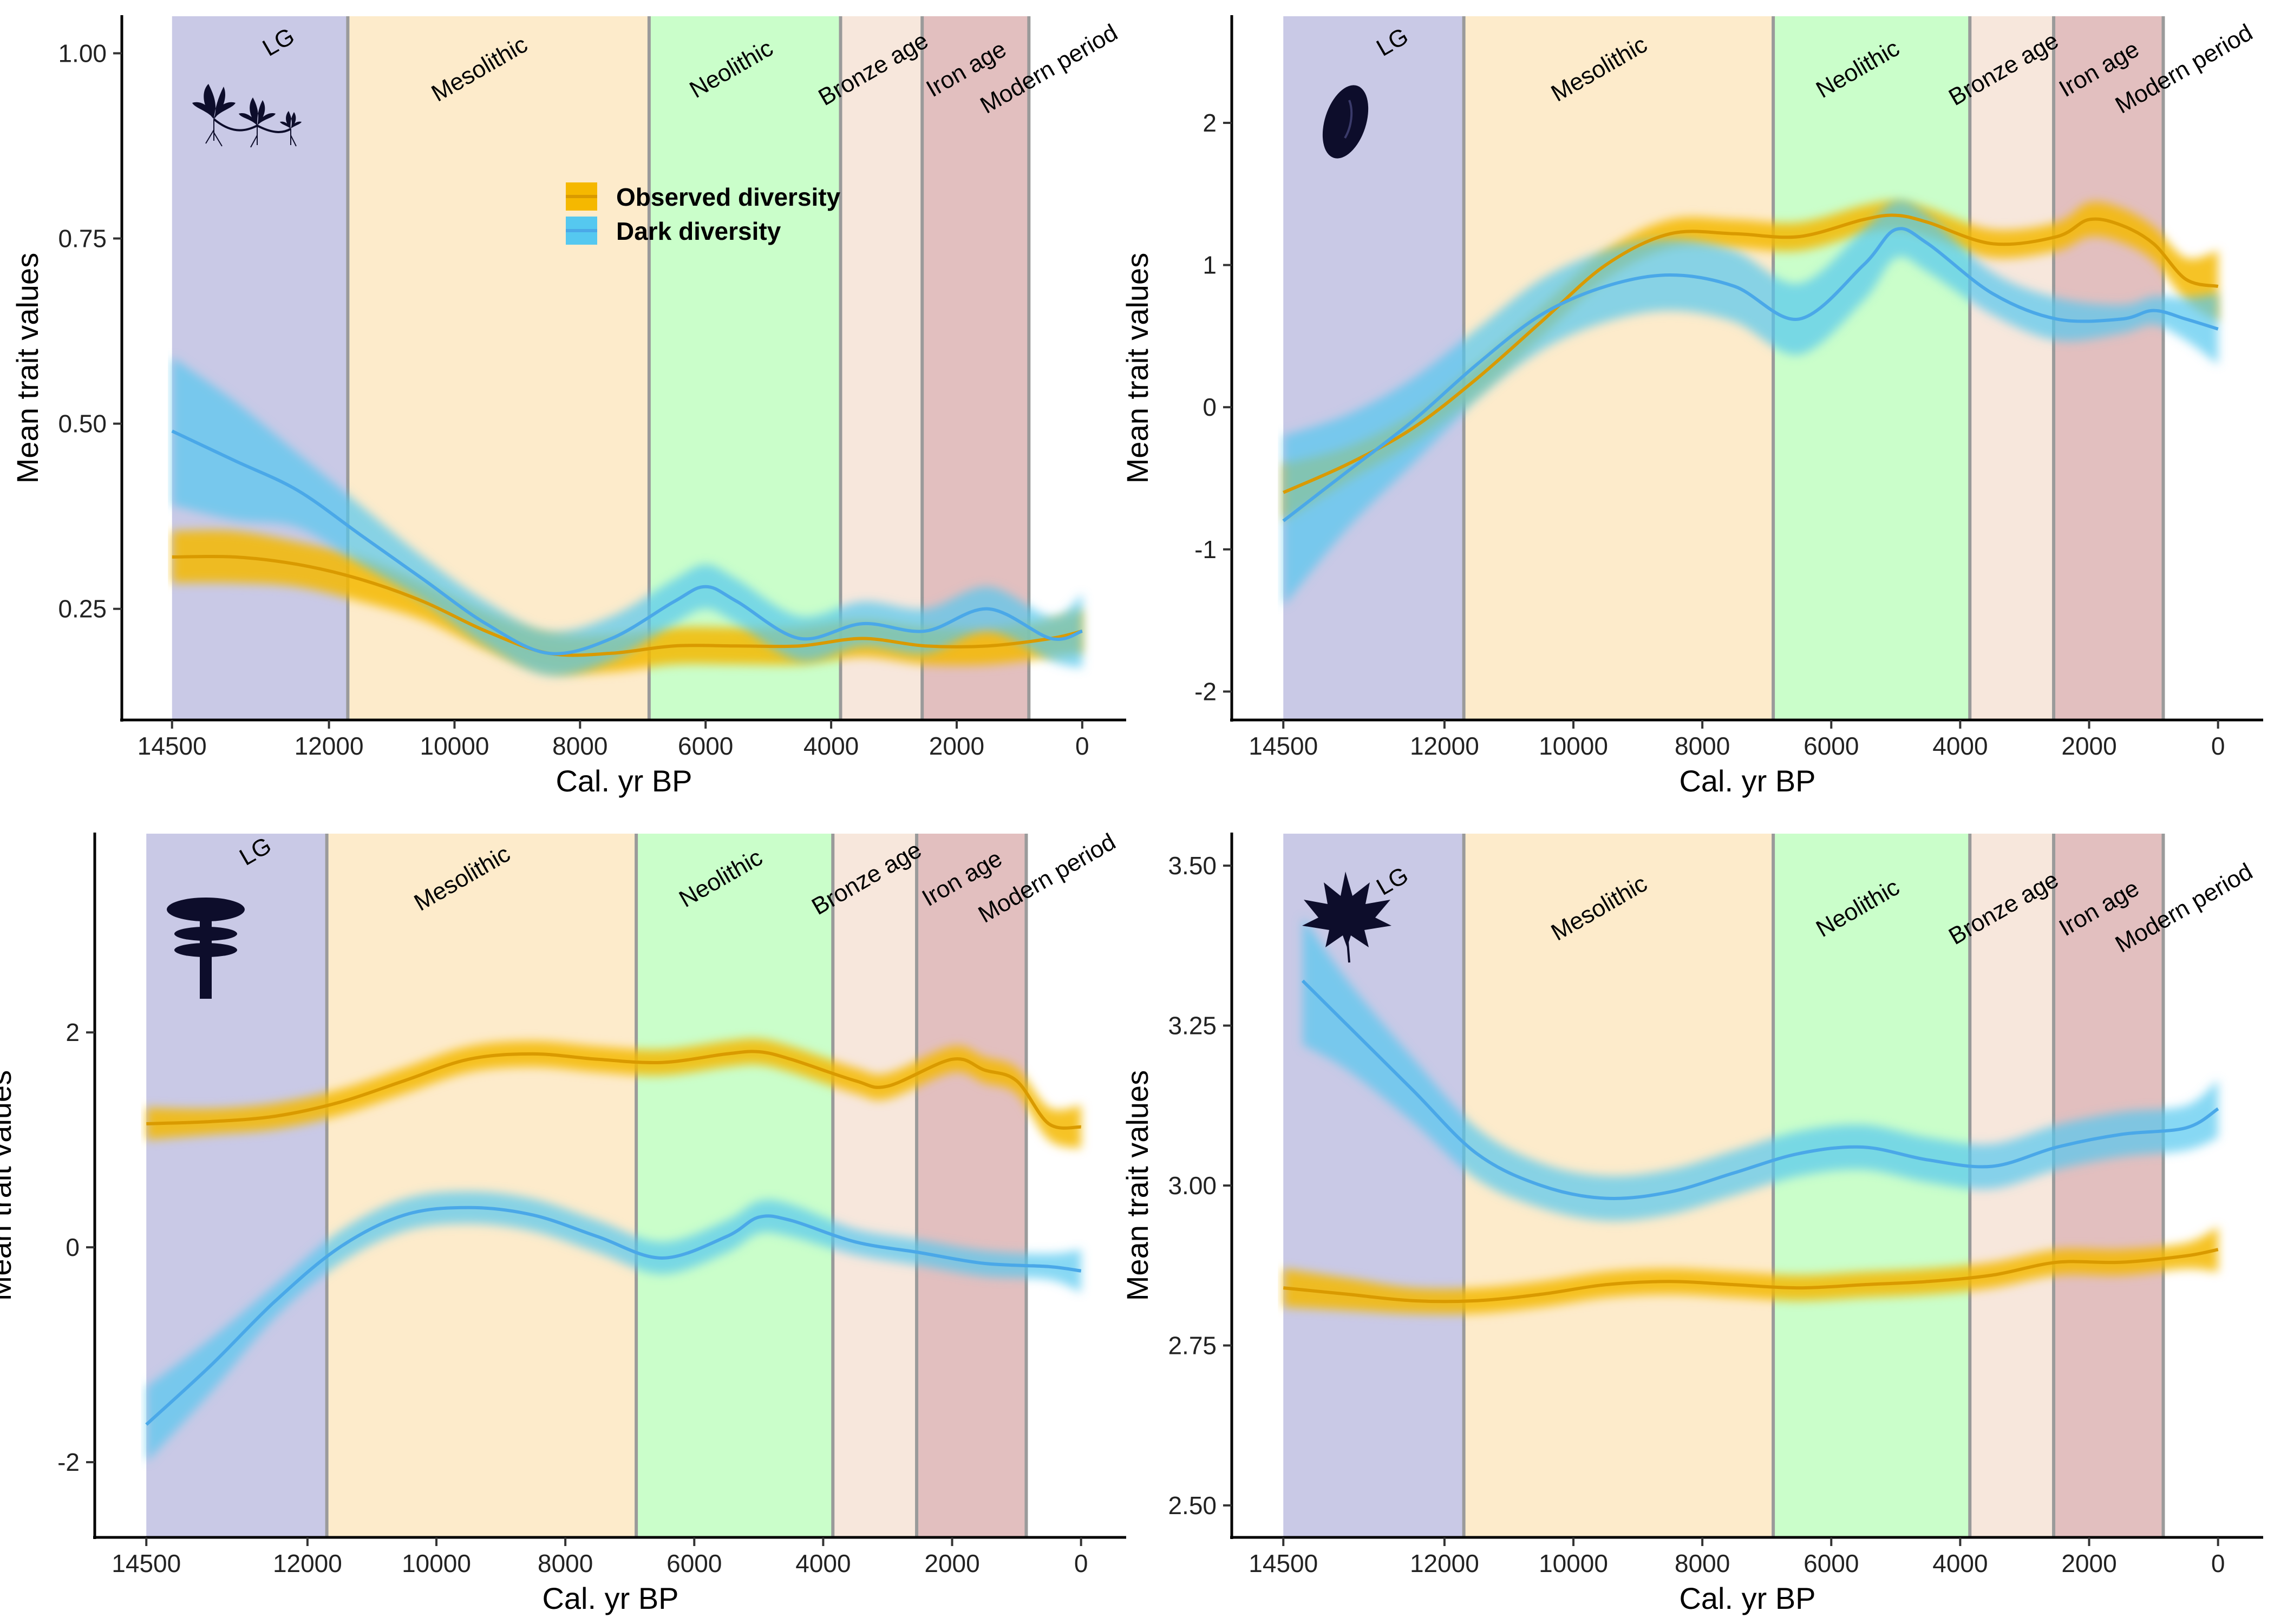  I want to click on plant-height-icon, so click(206, 949).